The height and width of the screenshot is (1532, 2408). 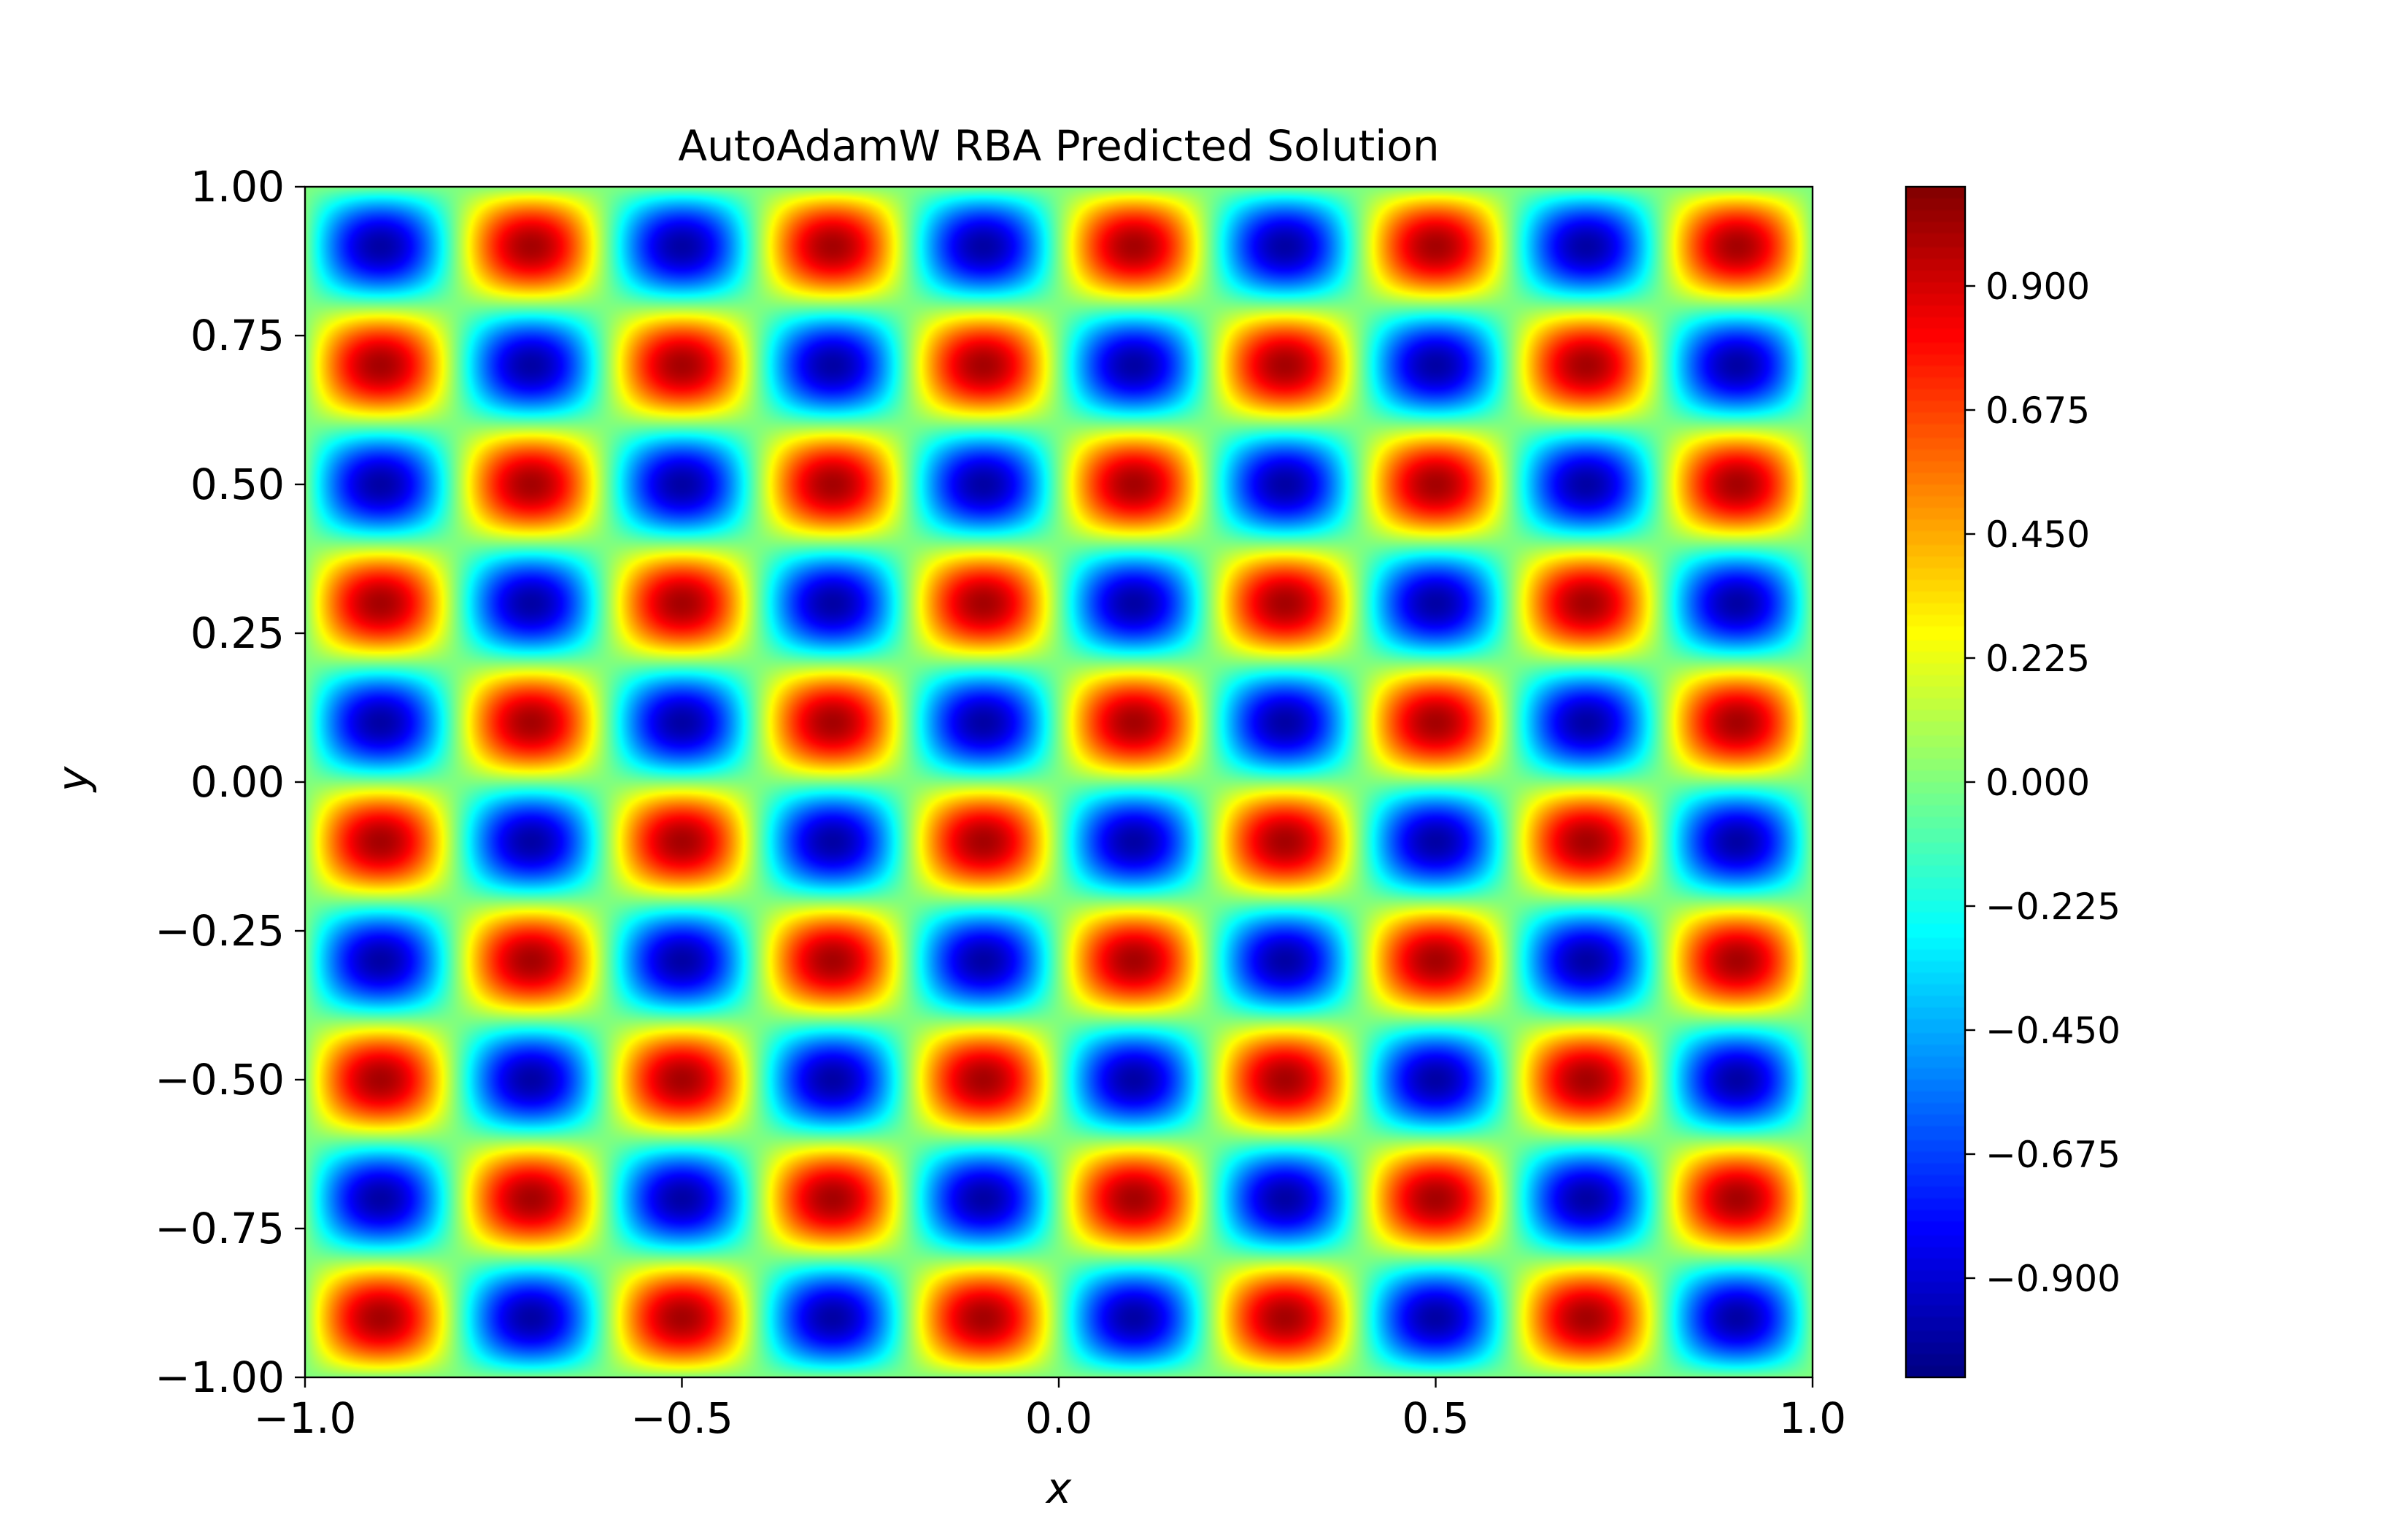 What do you see at coordinates (2053, 1279) in the screenshot?
I see `colorbar-tick-label: −0.900` at bounding box center [2053, 1279].